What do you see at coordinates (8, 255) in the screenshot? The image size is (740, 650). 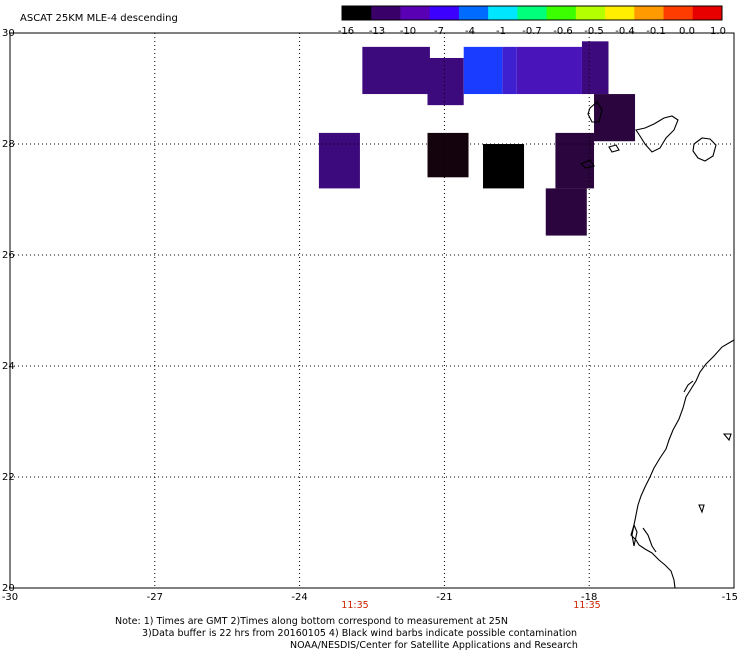 I see `lat-tick-label: 26` at bounding box center [8, 255].